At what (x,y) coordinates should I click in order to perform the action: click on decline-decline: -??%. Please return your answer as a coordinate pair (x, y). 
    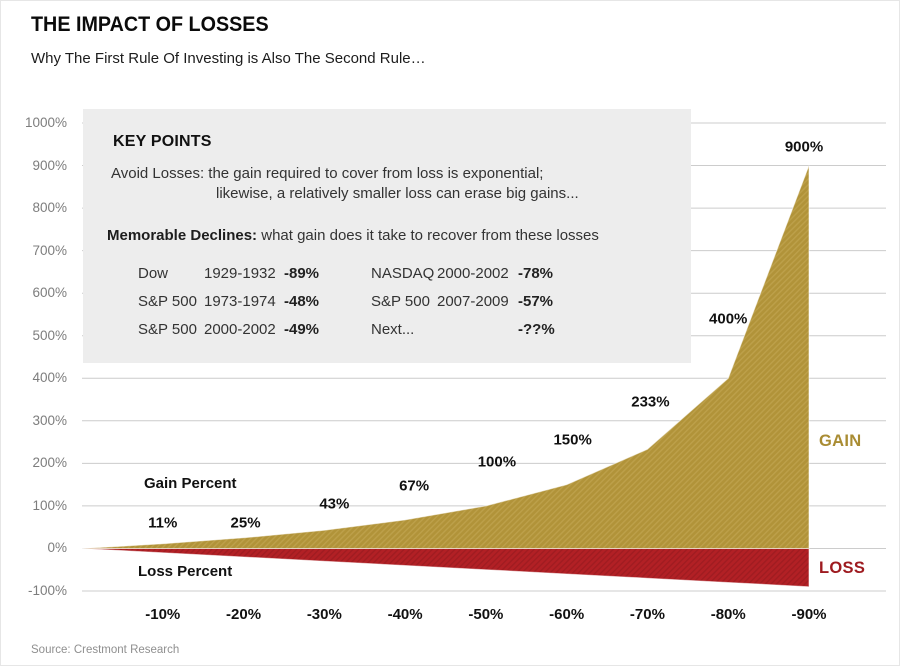
    Looking at the image, I should click on (536, 329).